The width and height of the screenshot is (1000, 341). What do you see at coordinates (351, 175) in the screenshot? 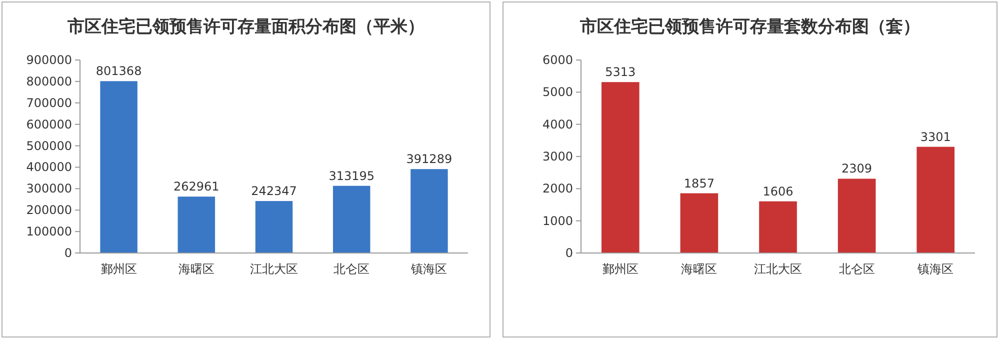
I see `data-label: 313195` at bounding box center [351, 175].